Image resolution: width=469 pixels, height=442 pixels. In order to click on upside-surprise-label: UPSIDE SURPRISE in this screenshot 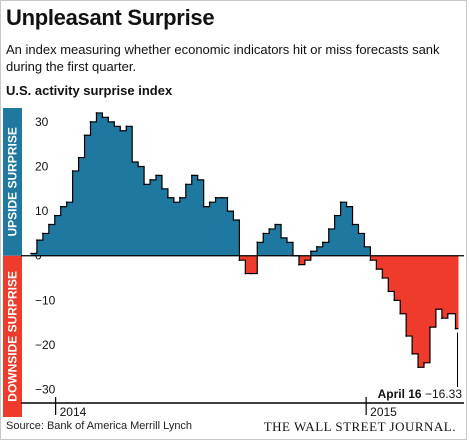, I will do `click(13, 181)`.